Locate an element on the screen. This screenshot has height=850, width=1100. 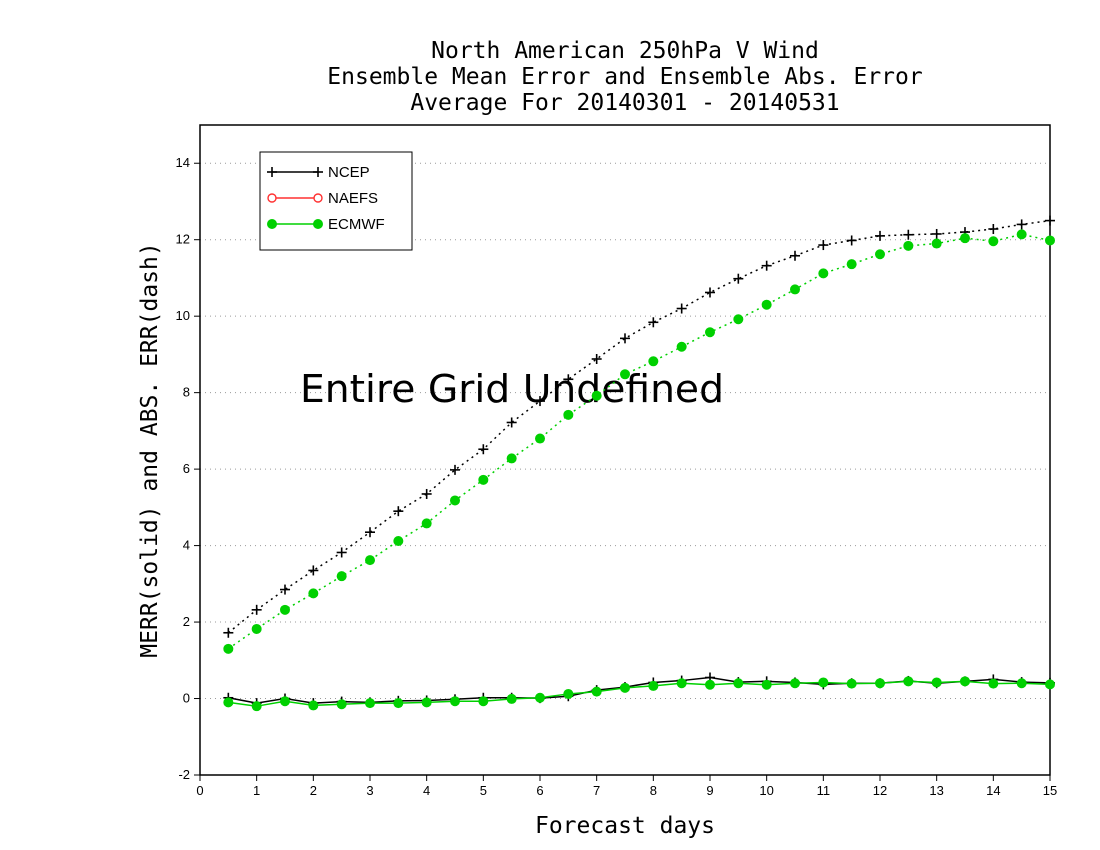
x-tick-label: 4 is located at coordinates (426, 790).